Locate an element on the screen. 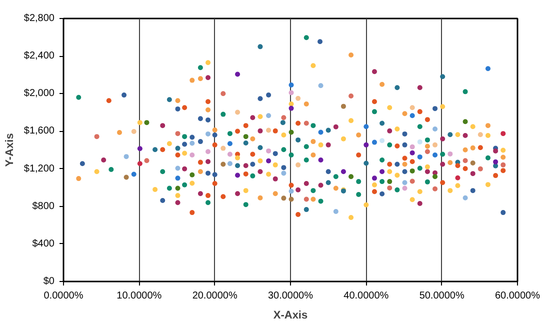 The image size is (550, 324). y-tick-label: $1,600 is located at coordinates (39, 131).